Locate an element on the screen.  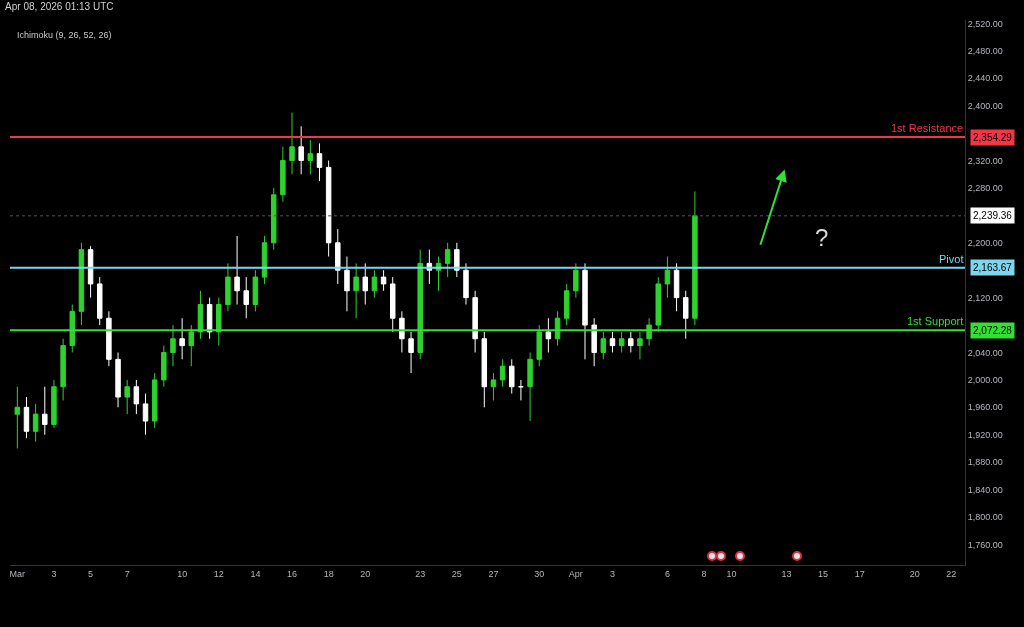
text: 2,072.28 is located at coordinates (993, 330).